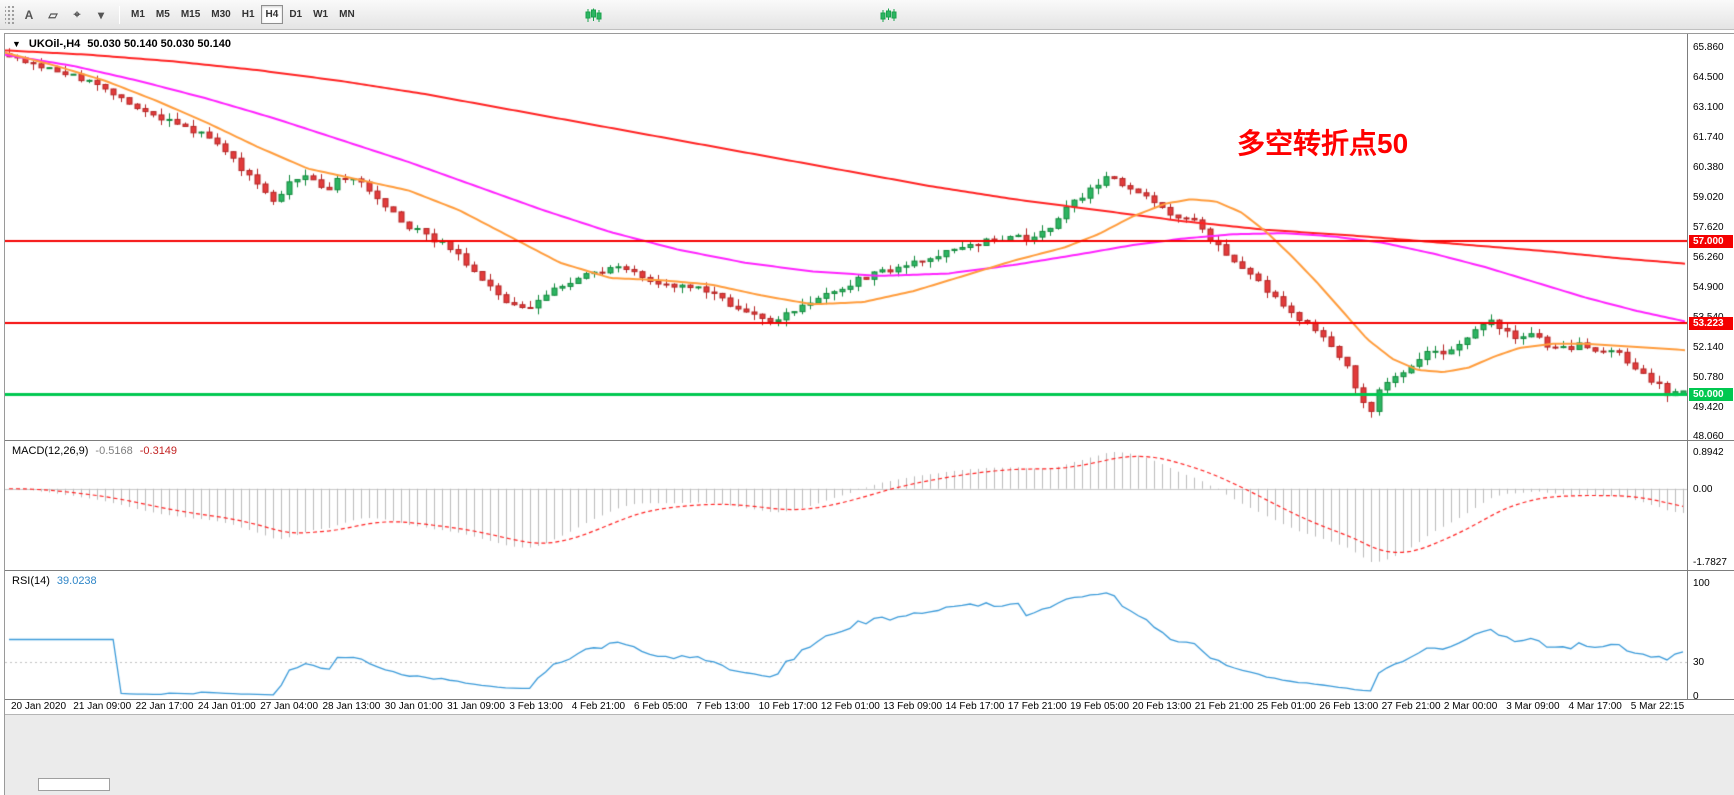 The image size is (1734, 795). Describe the element at coordinates (850, 706) in the screenshot. I see `time-axis-label: 12 Feb 01:00` at that location.